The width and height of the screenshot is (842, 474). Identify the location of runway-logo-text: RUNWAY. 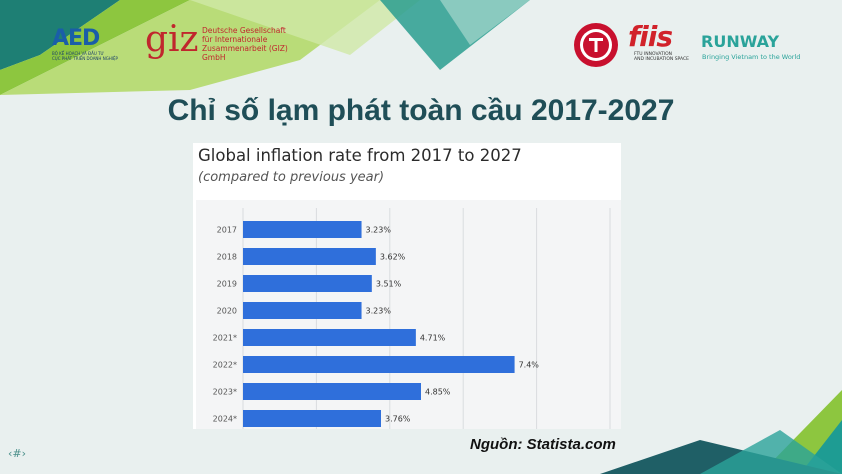
(740, 41).